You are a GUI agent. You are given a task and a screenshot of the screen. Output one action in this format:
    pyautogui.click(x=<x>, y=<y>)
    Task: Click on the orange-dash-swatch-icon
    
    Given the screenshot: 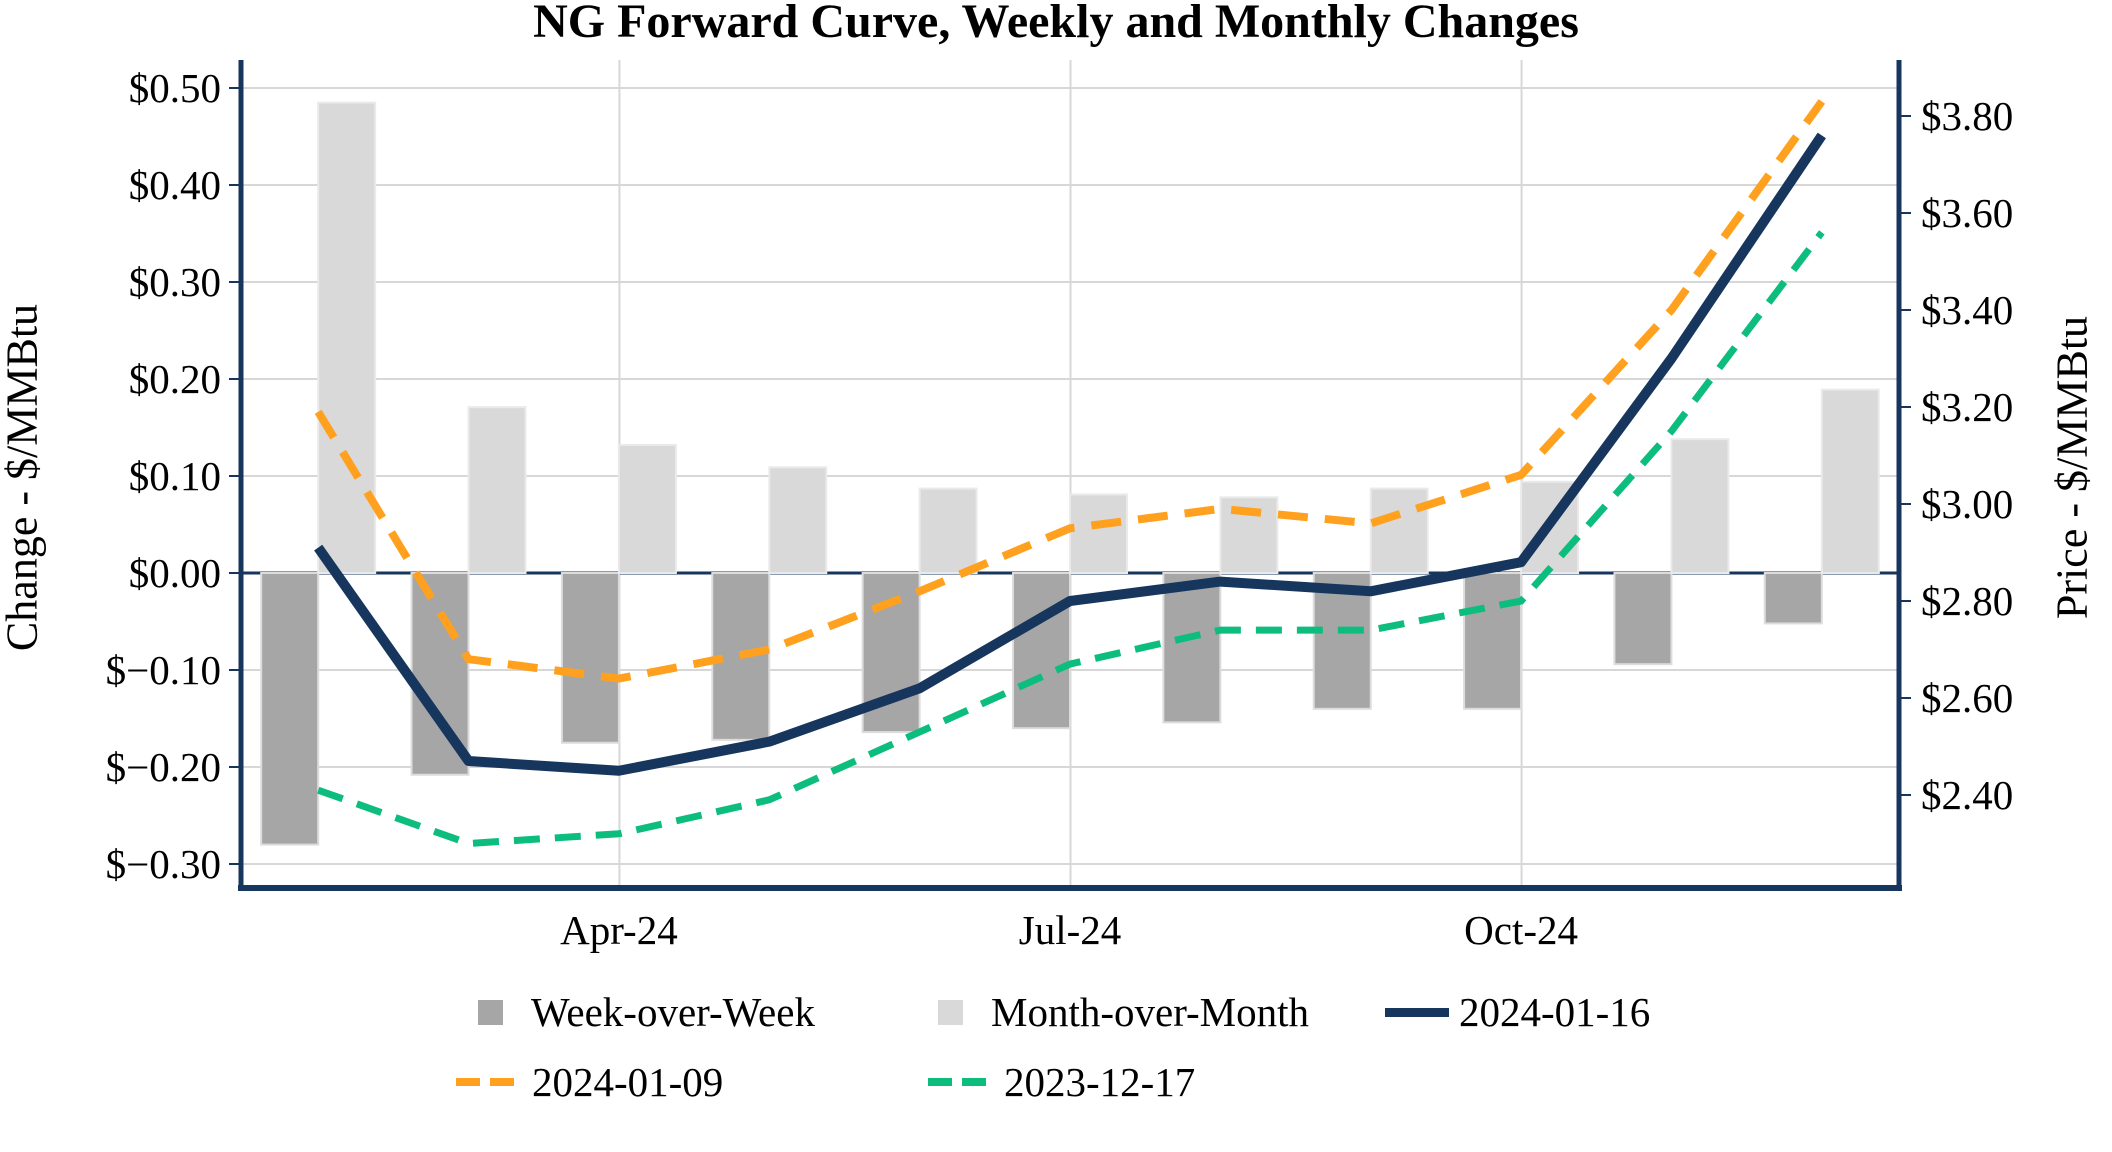 What is the action you would take?
    pyautogui.click(x=485, y=1082)
    